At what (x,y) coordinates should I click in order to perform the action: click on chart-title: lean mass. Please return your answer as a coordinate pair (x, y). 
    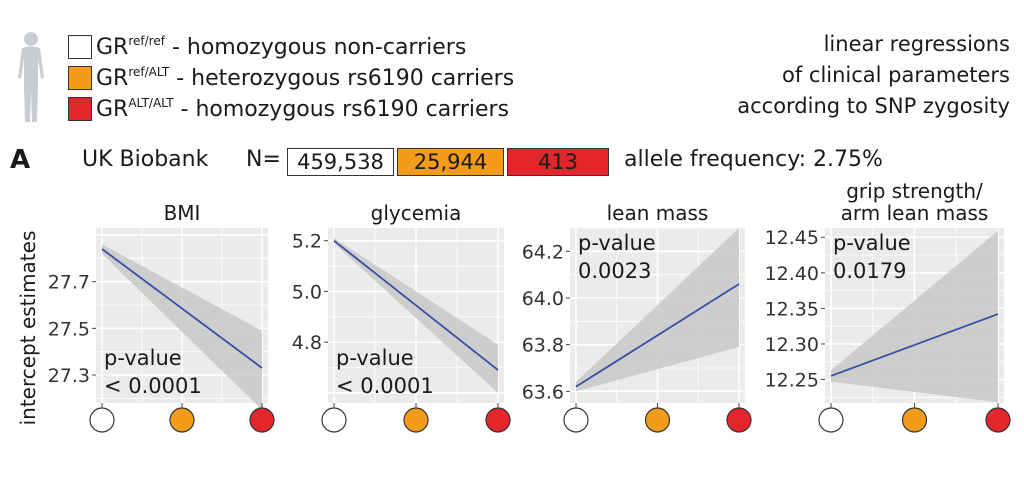
    Looking at the image, I should click on (658, 213).